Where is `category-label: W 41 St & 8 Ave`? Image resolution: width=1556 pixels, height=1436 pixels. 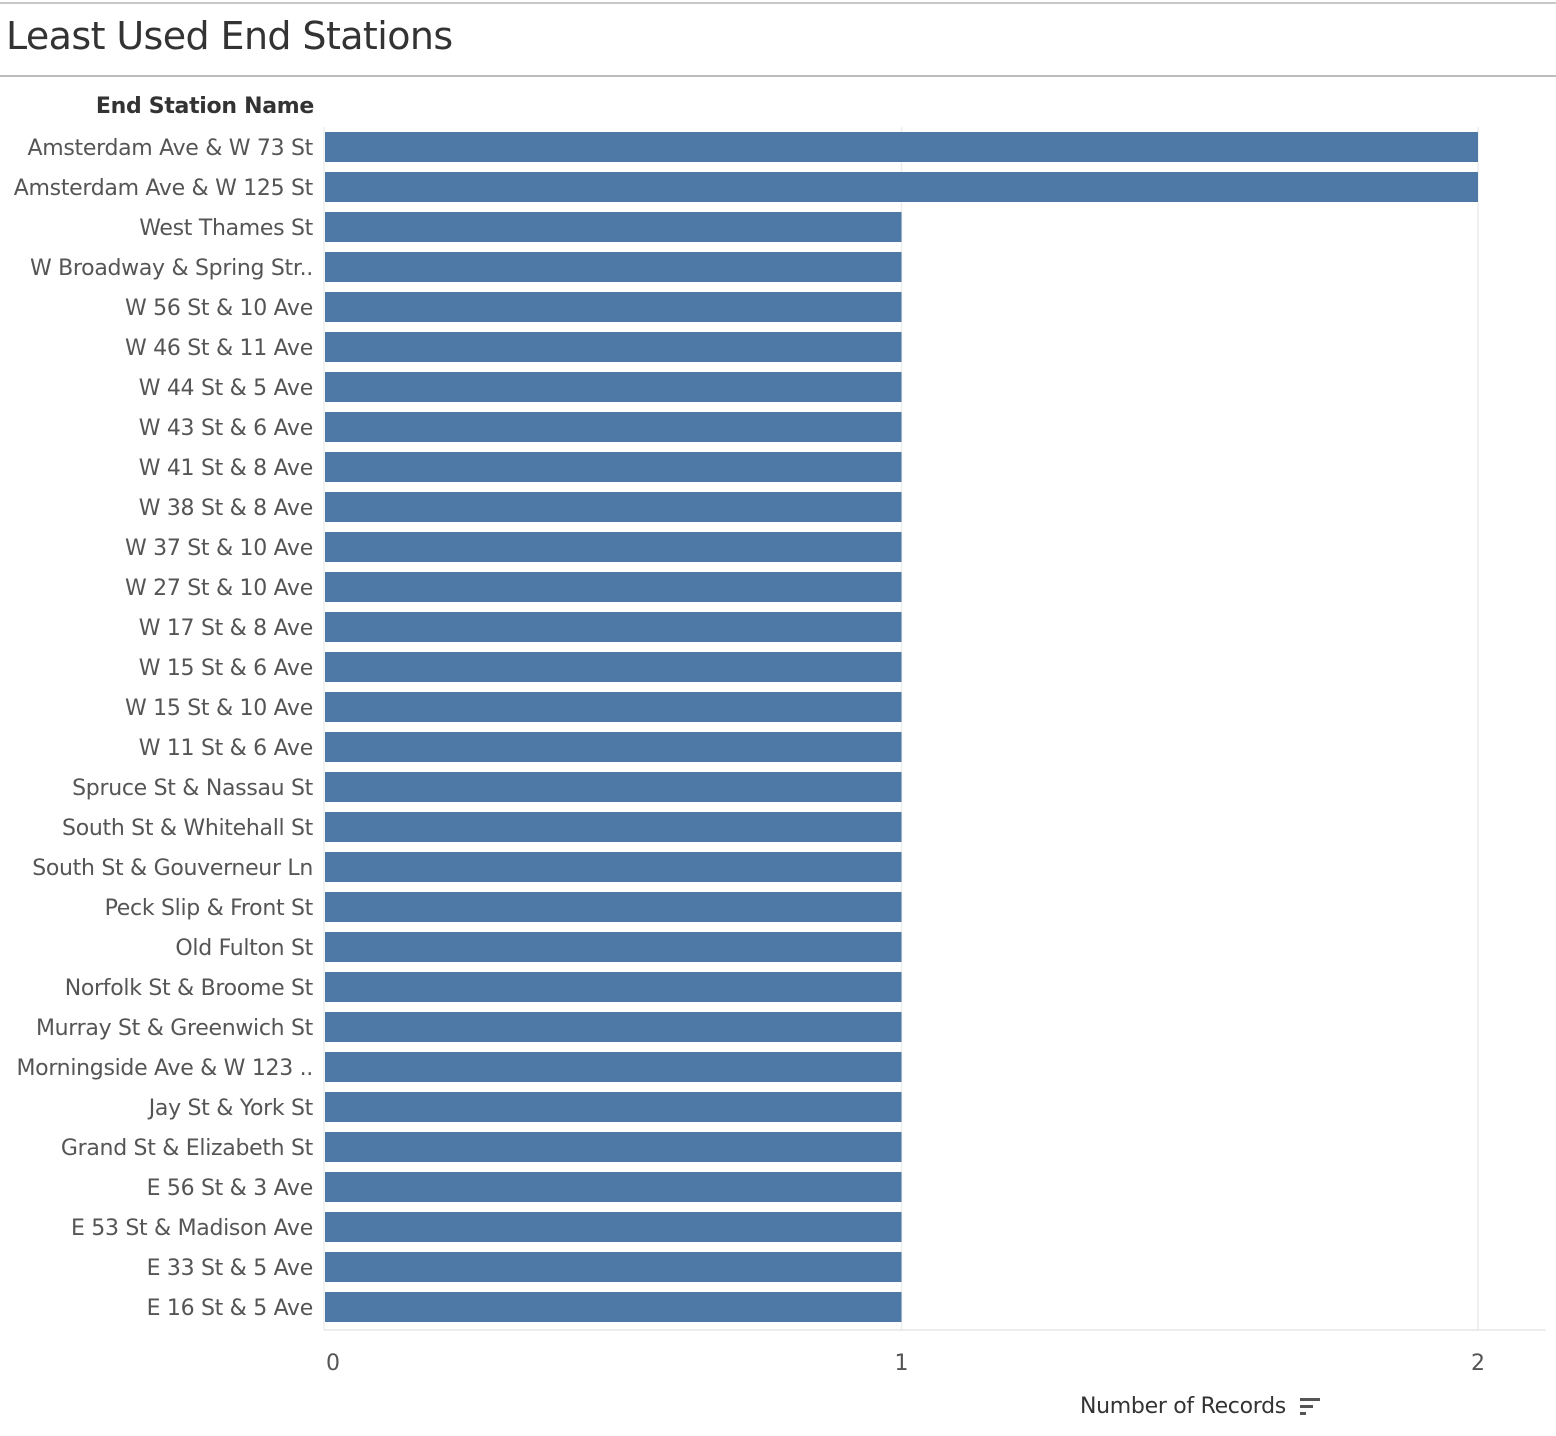
category-label: W 41 St & 8 Ave is located at coordinates (226, 468).